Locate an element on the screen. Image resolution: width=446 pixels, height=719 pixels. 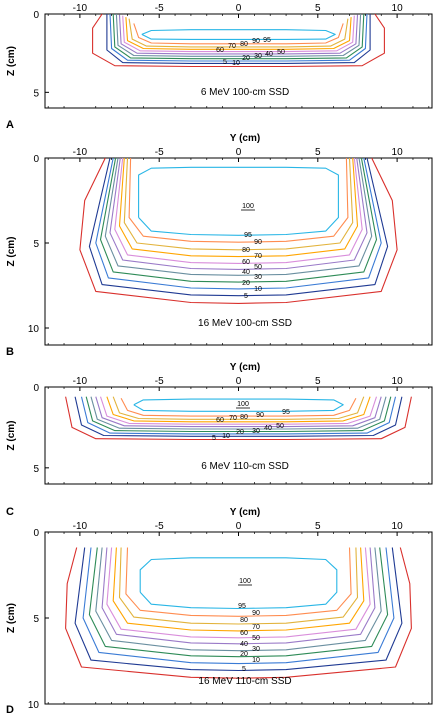
panel-a-ytick-label: 5 is located at coordinates (36, 93).